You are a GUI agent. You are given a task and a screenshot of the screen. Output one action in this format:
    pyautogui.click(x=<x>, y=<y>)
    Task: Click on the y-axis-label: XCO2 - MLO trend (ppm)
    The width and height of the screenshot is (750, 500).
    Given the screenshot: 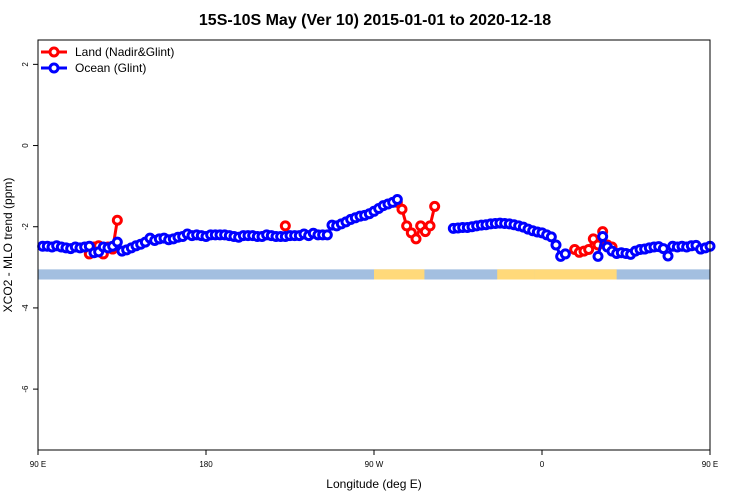 What is the action you would take?
    pyautogui.click(x=8, y=245)
    